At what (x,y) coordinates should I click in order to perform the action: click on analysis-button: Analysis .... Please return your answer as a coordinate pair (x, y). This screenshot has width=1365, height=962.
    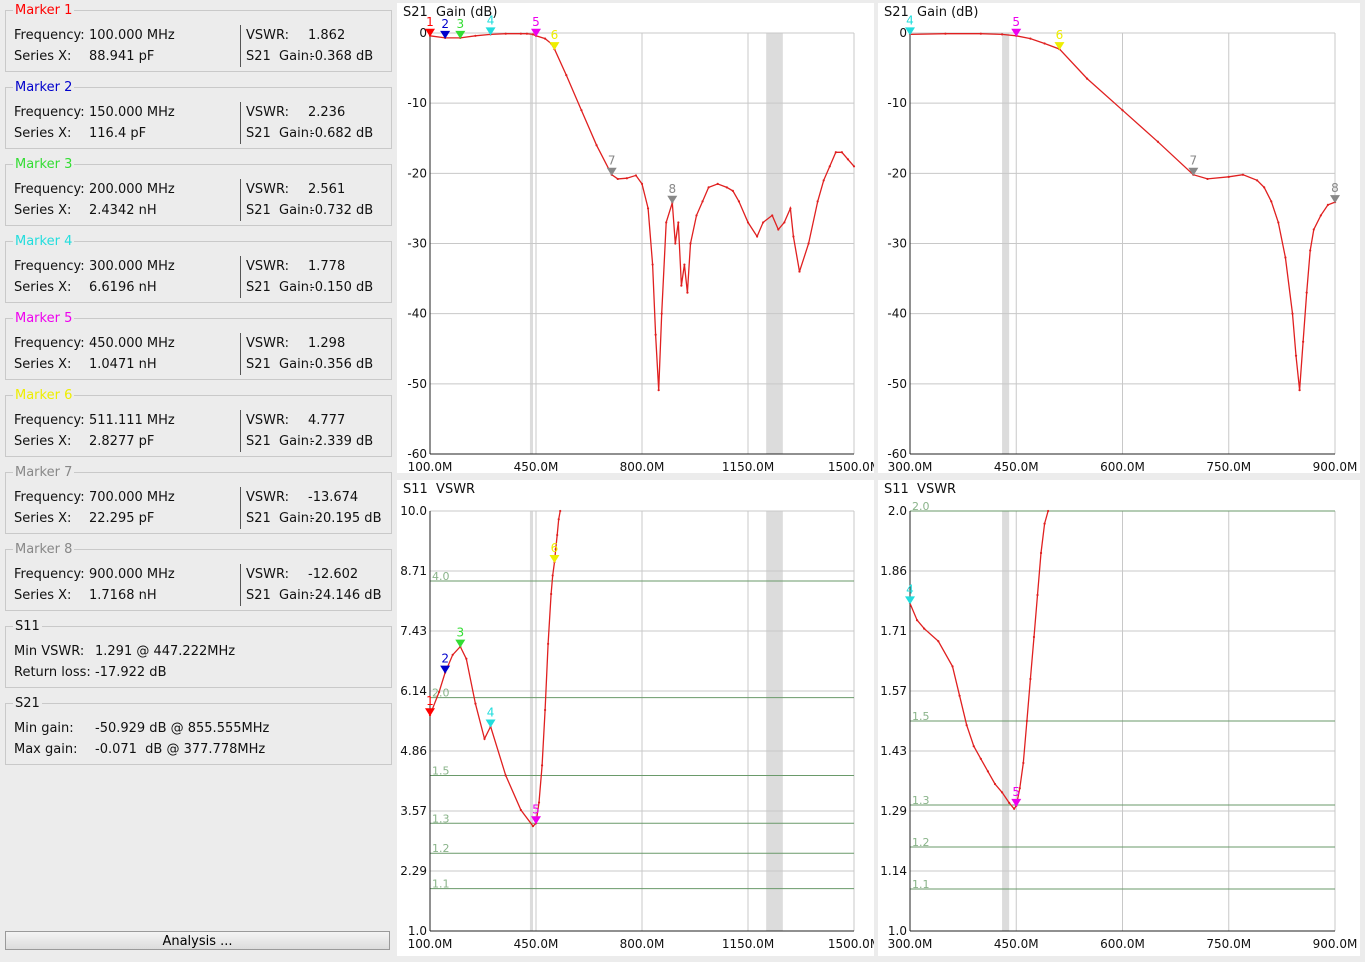
    Looking at the image, I should click on (197, 940).